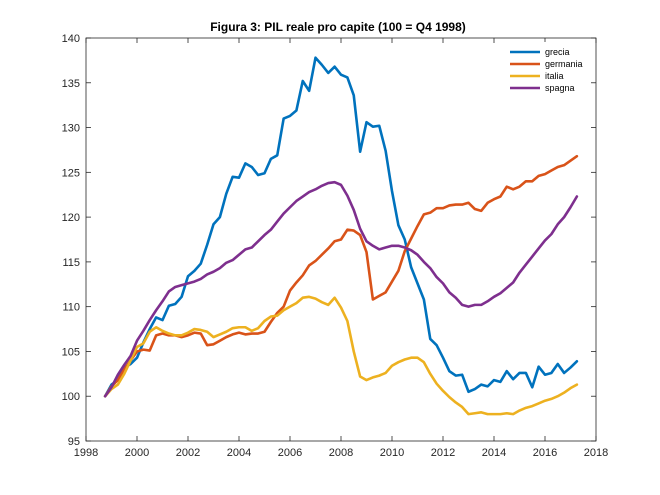 The width and height of the screenshot is (660, 495). I want to click on y-tick-label: 115, so click(71, 263).